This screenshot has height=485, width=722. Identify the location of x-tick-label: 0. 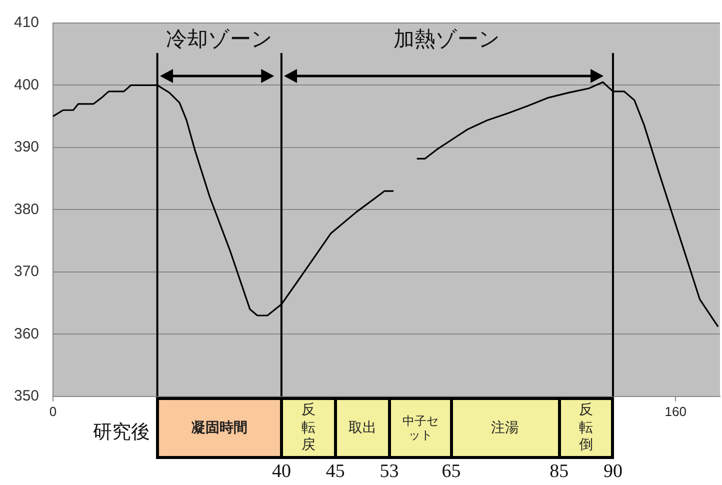
(53, 411).